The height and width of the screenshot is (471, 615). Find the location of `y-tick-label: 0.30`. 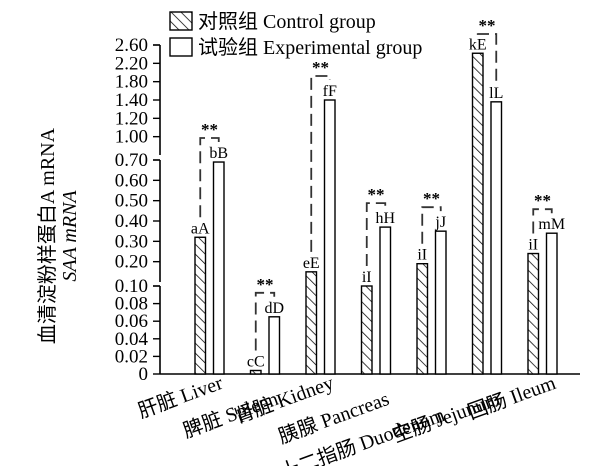

y-tick-label: 0.30 is located at coordinates (131, 241).